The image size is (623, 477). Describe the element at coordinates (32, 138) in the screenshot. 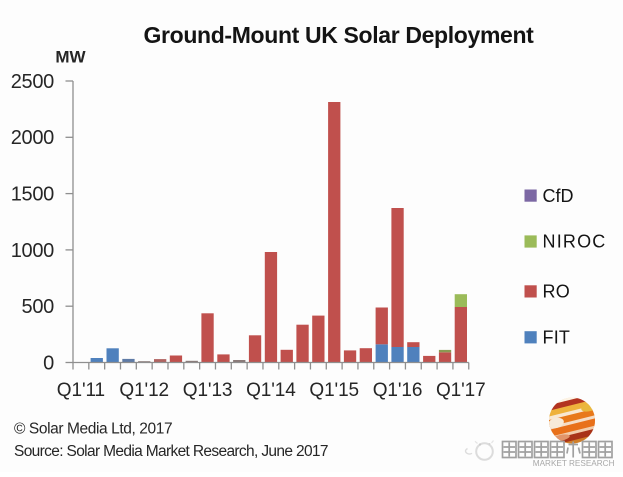

I see `svg-text: 2000` at that location.